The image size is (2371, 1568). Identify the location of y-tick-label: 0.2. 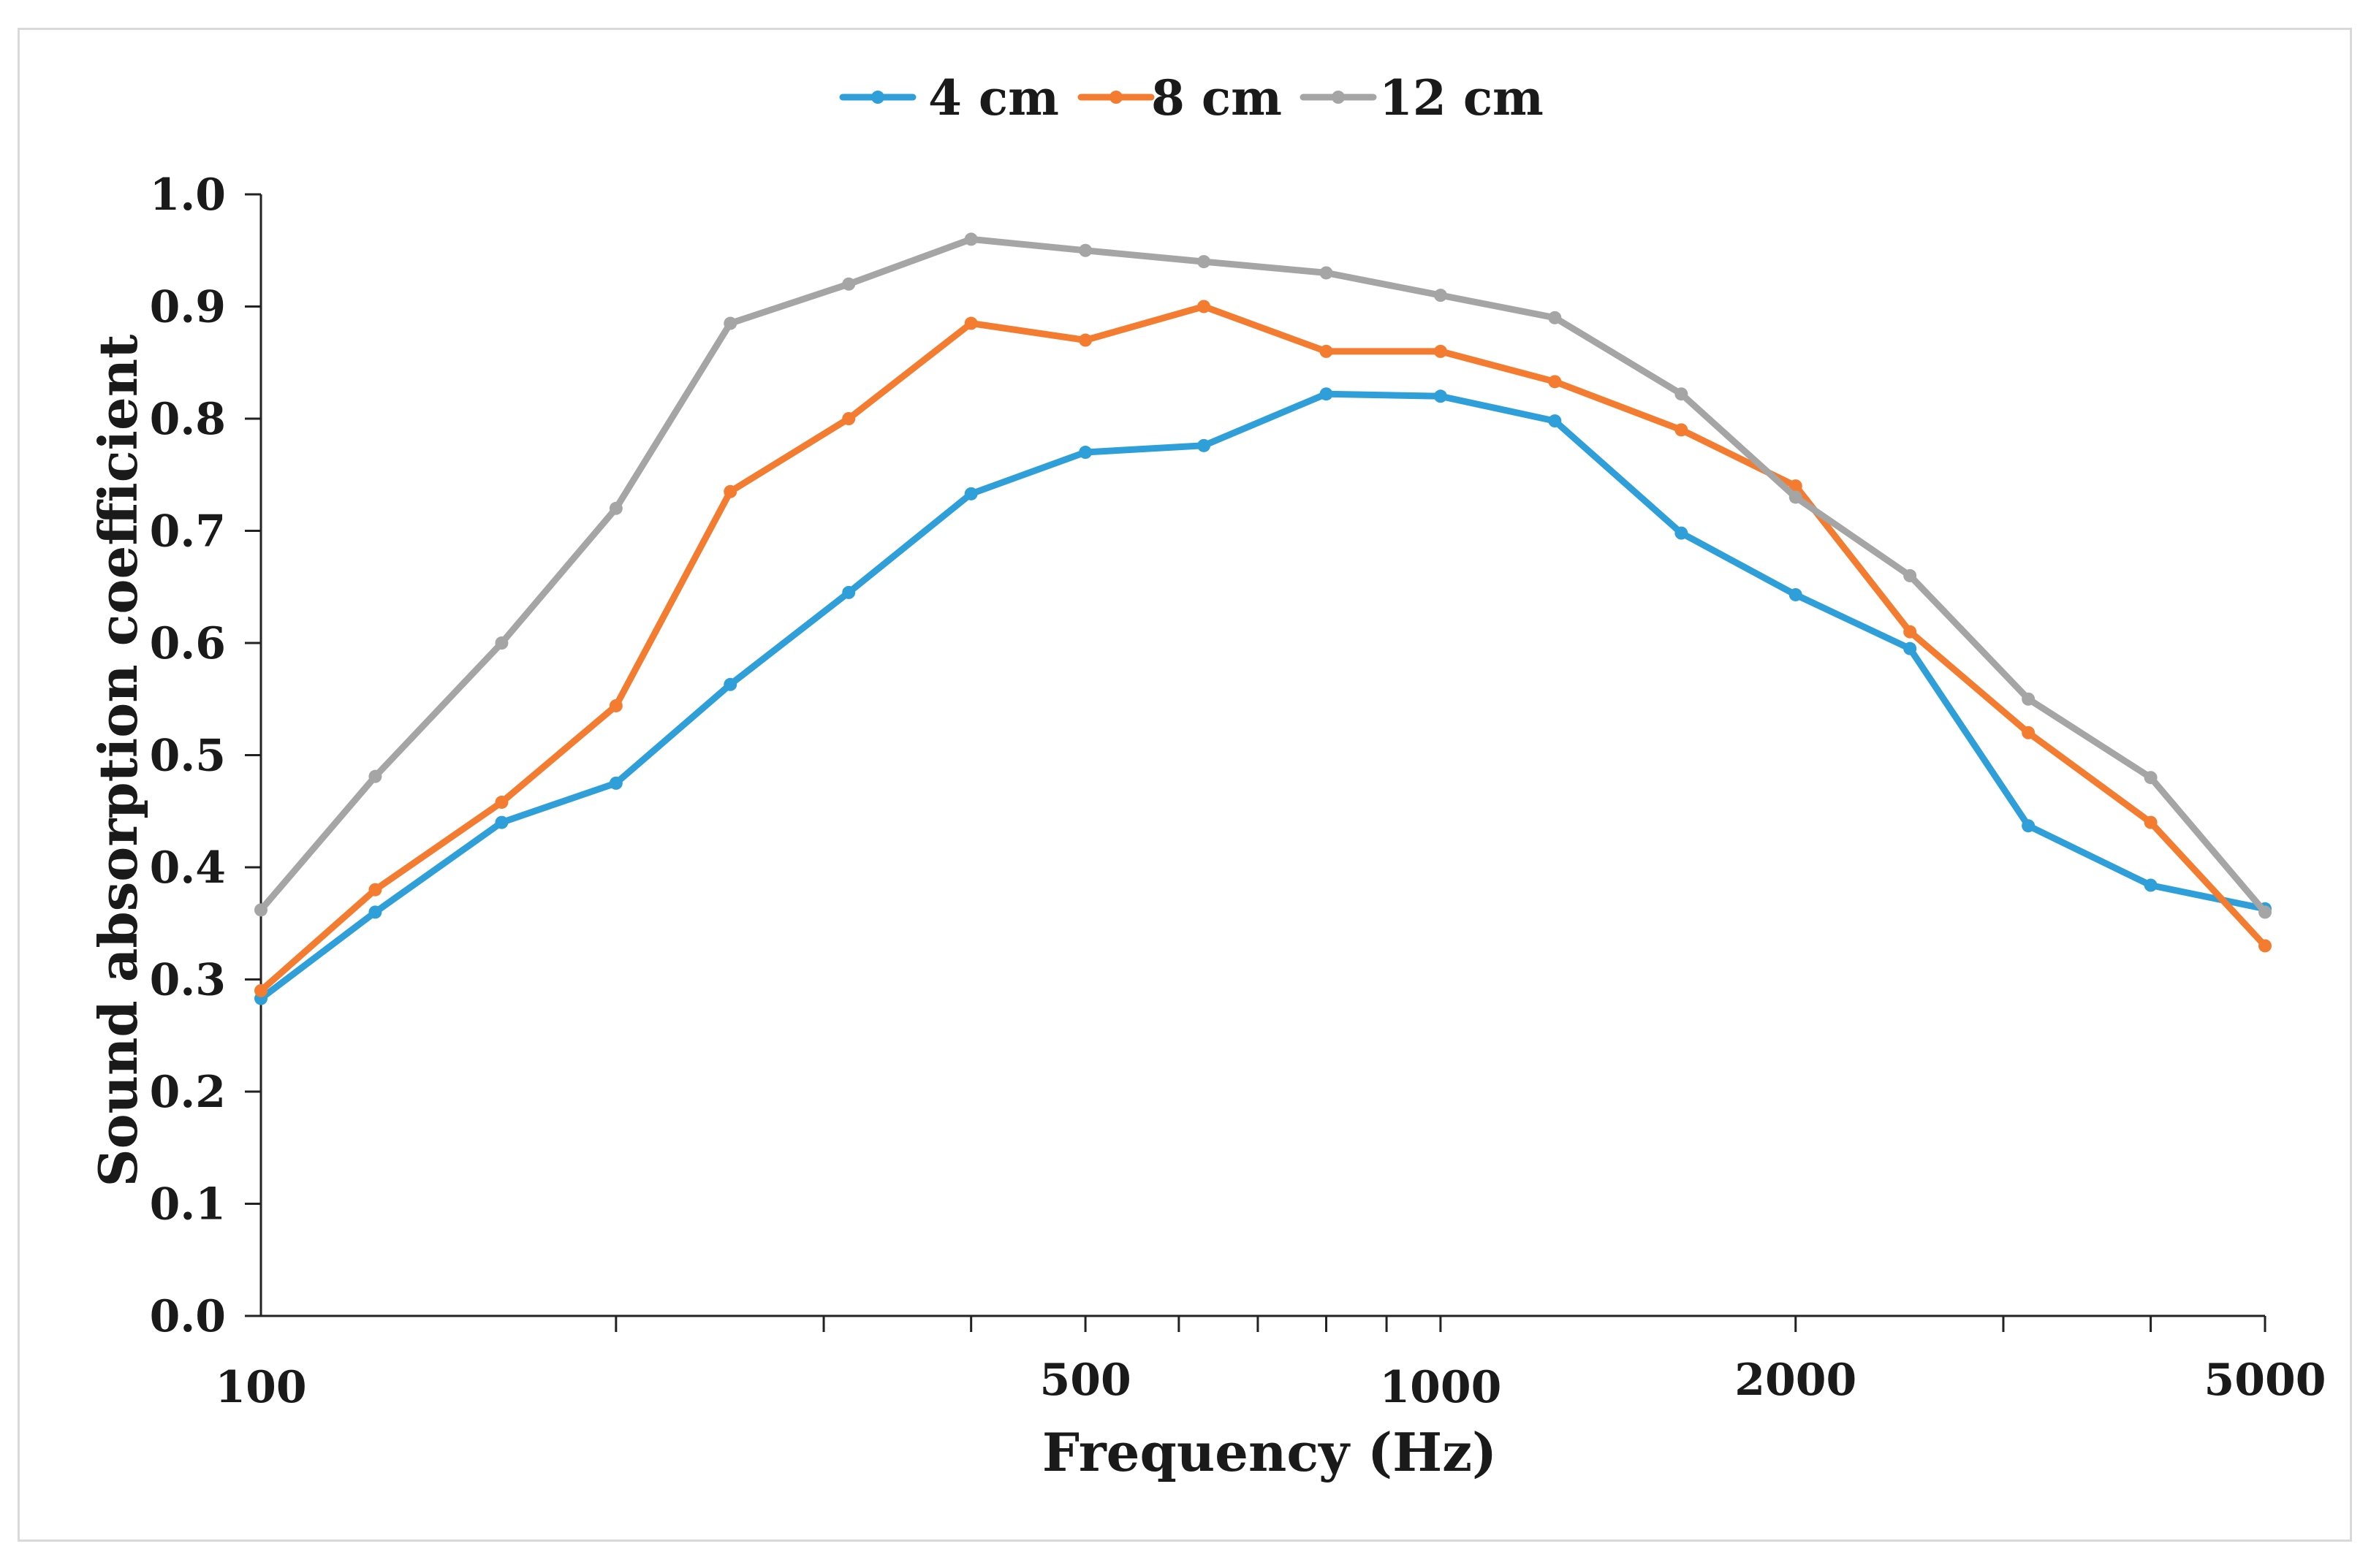
(188, 1092).